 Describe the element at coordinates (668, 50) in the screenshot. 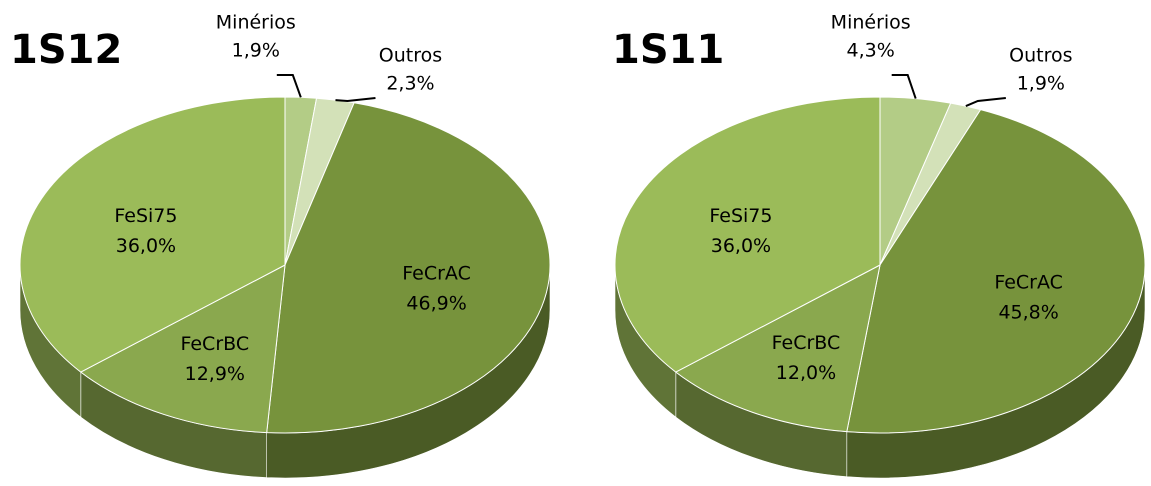

I see `chart-title: 1S11` at that location.